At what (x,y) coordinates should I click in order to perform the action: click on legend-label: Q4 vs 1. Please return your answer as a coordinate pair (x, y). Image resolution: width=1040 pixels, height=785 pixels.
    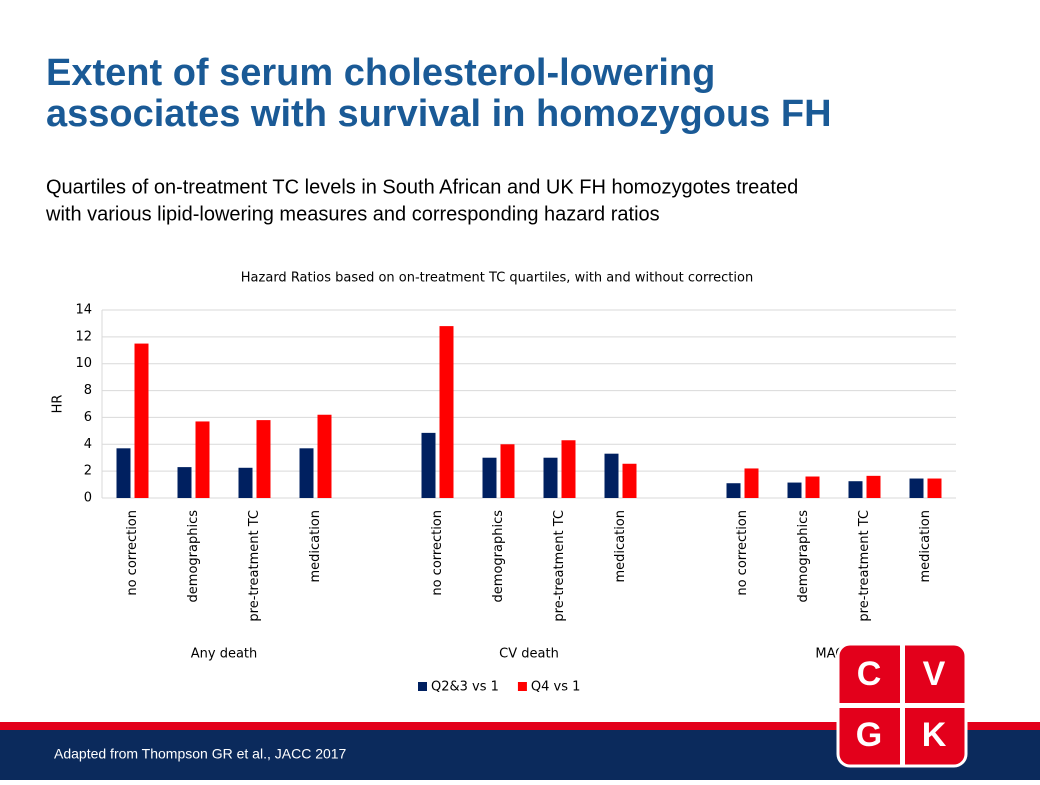
    Looking at the image, I should click on (556, 687).